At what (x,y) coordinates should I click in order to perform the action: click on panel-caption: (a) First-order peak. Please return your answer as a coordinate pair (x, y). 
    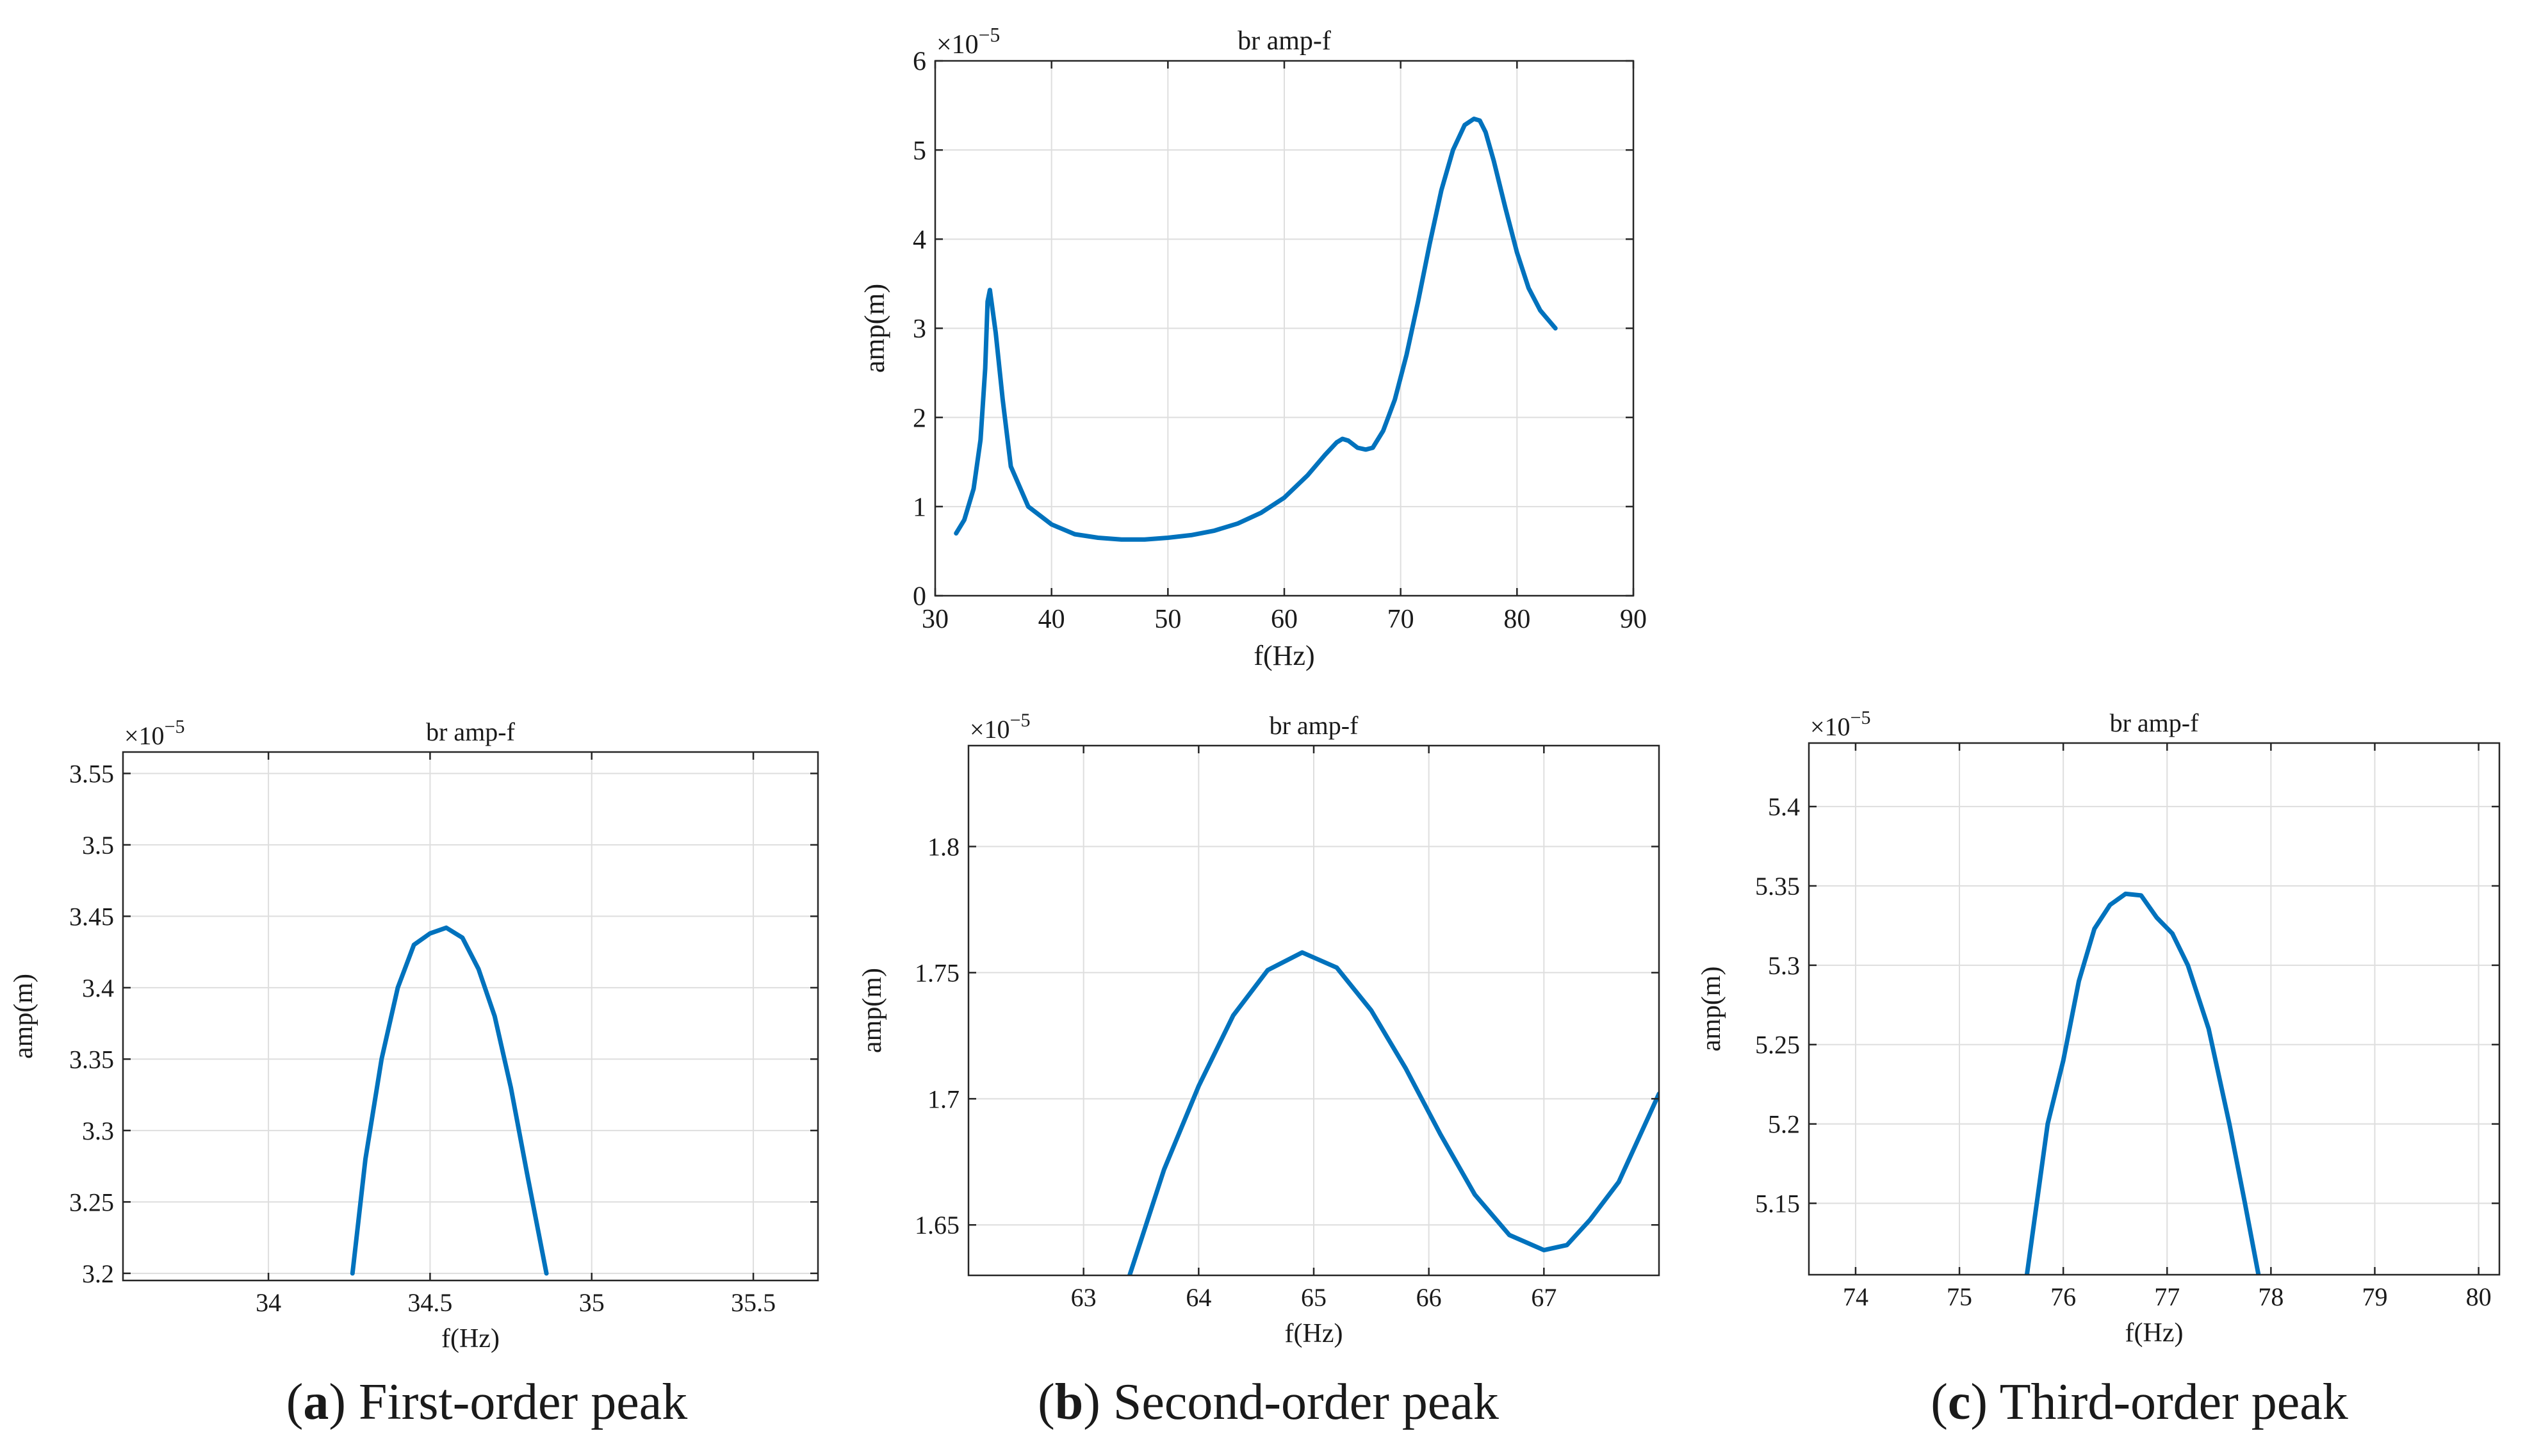
    Looking at the image, I should click on (487, 1402).